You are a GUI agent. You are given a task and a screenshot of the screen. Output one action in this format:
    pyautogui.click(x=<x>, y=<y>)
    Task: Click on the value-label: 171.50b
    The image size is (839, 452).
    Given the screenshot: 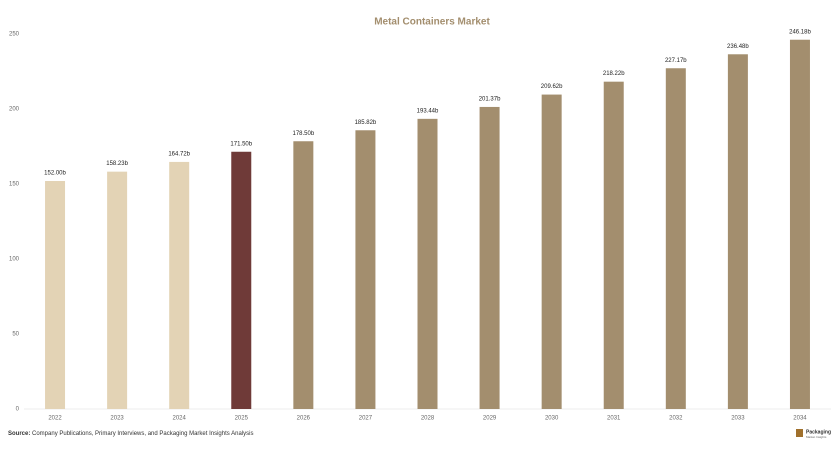 What is the action you would take?
    pyautogui.click(x=241, y=144)
    